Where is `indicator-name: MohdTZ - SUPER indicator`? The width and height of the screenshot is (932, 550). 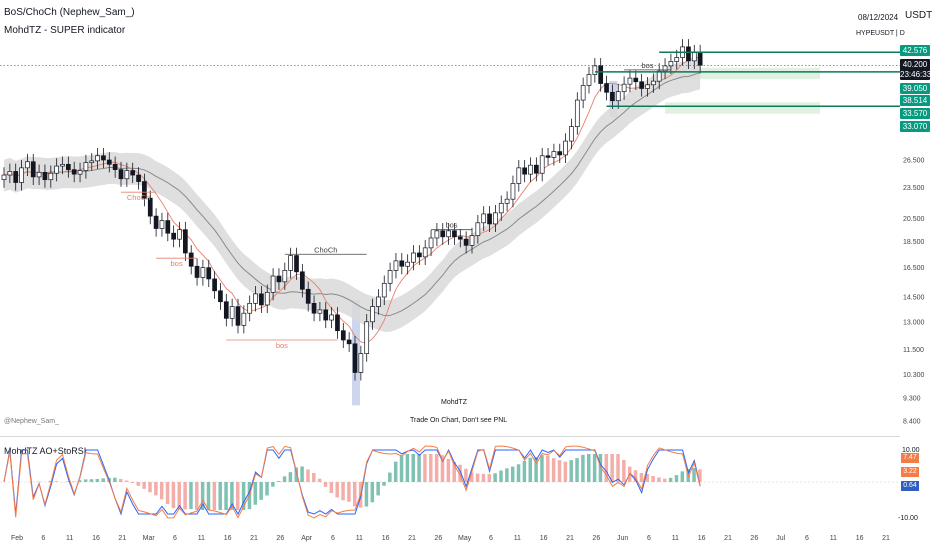 indicator-name: MohdTZ - SUPER indicator is located at coordinates (65, 30).